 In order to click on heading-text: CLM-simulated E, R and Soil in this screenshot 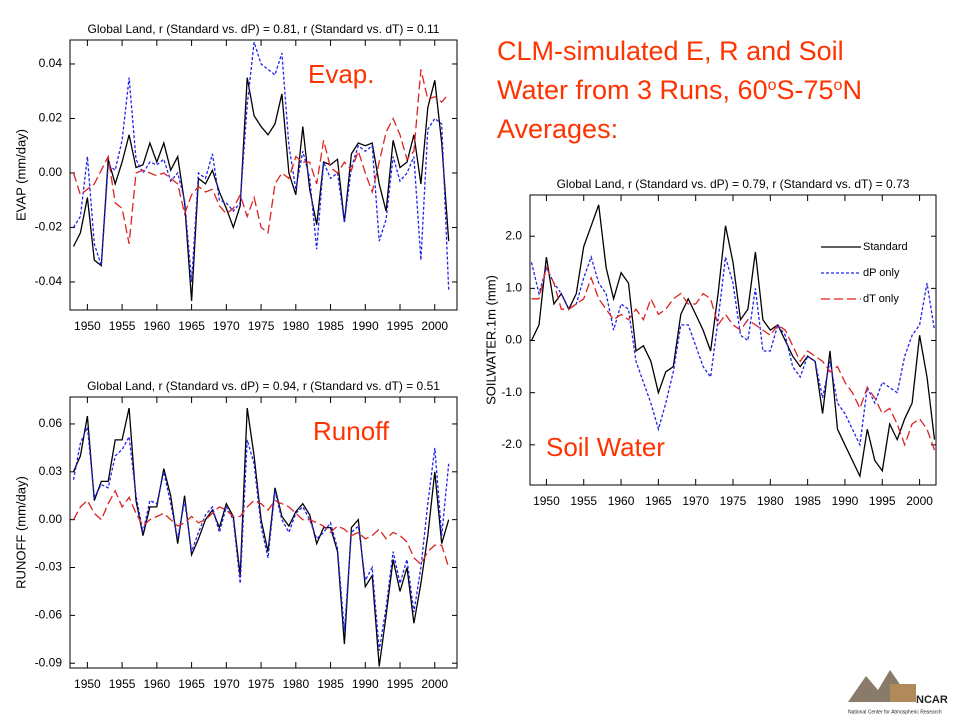, I will do `click(670, 51)`.